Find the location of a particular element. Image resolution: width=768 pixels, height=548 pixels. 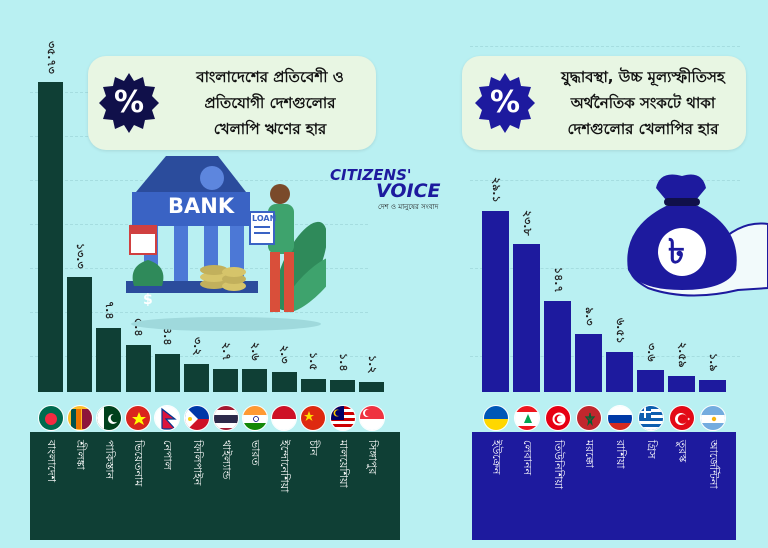

logo-tagline: দেশ ও মানুষের সংবাদ is located at coordinates (408, 207).